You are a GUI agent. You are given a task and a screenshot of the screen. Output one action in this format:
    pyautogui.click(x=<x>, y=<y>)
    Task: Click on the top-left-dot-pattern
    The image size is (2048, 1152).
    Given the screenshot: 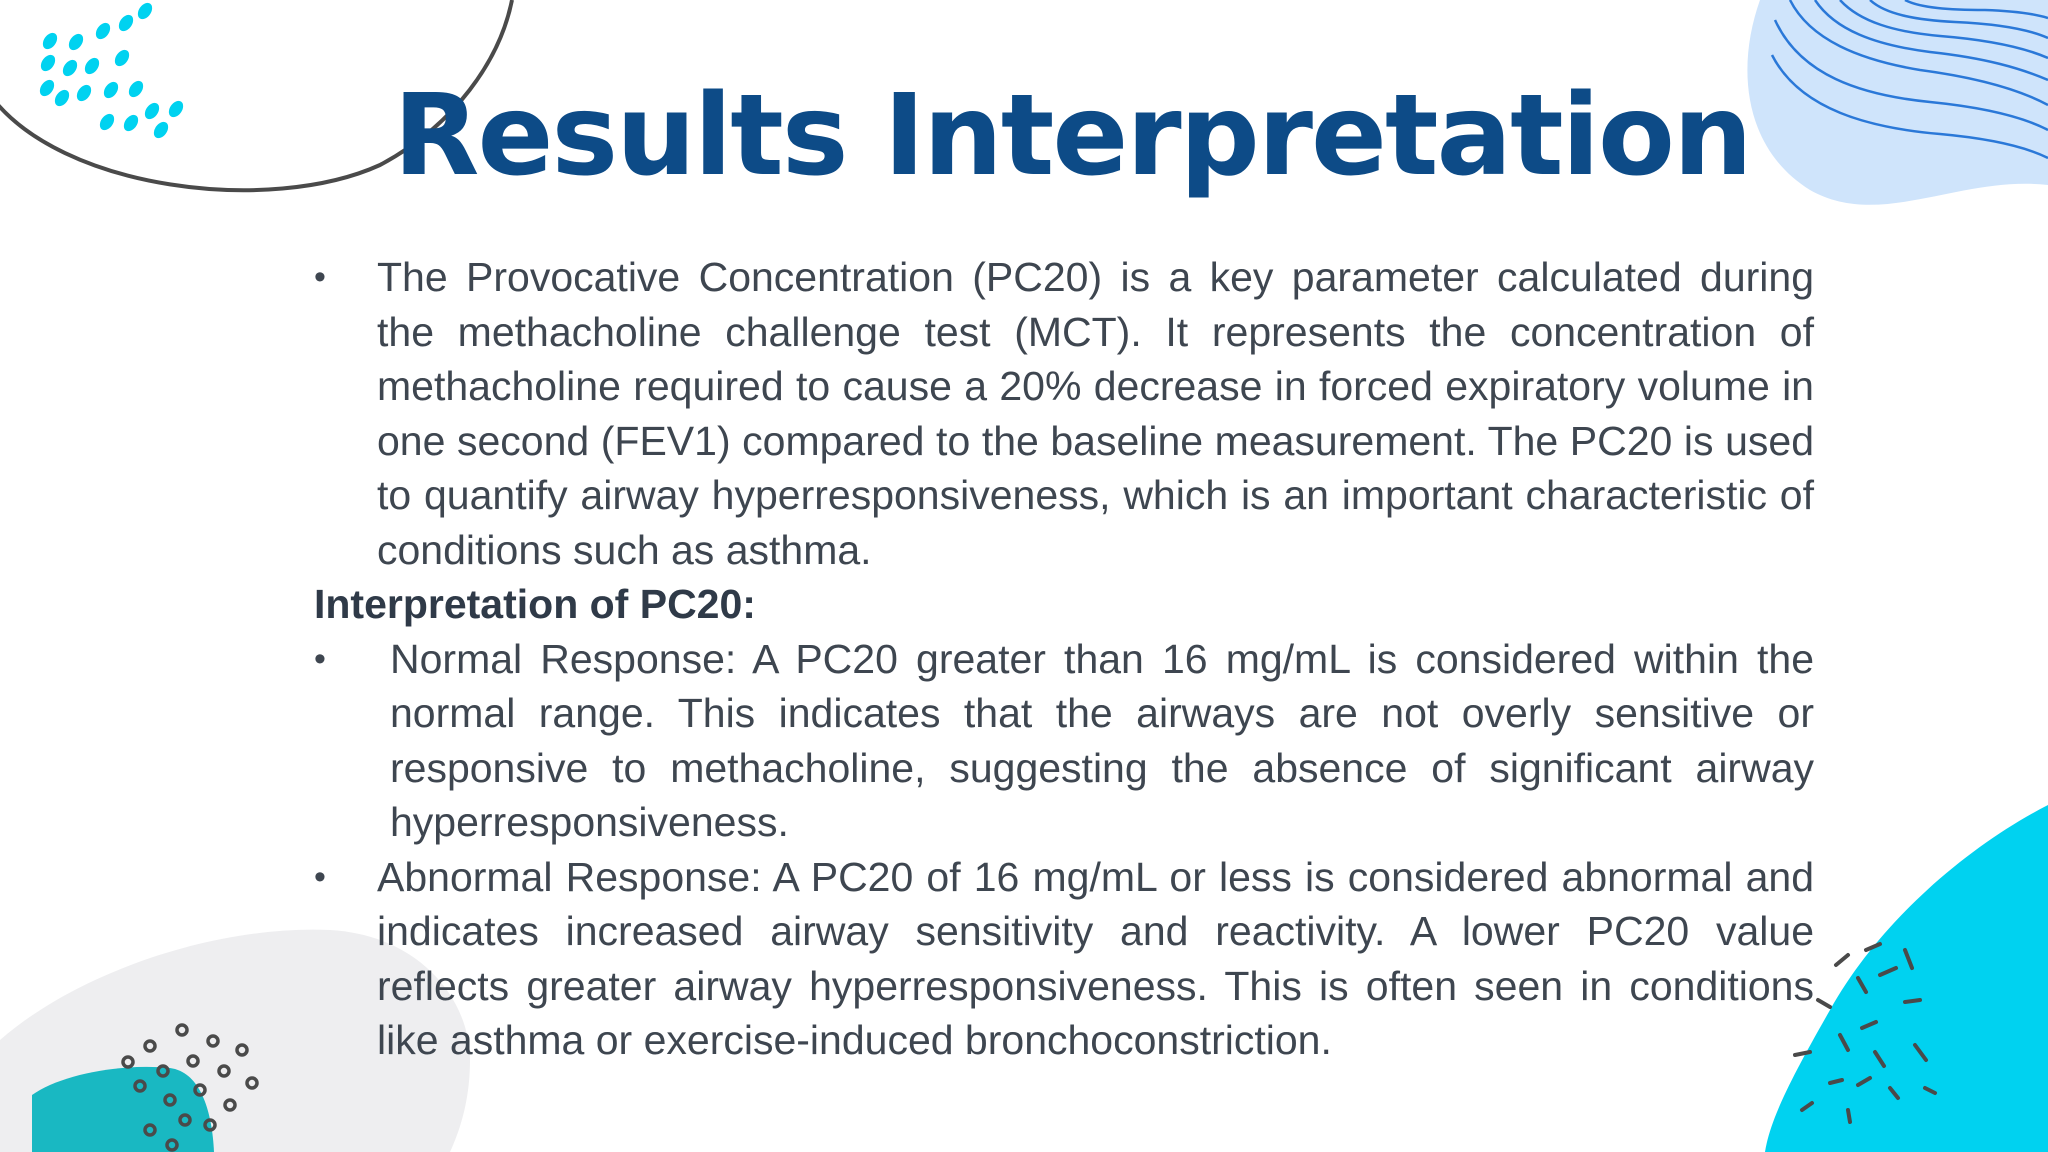 What is the action you would take?
    pyautogui.click(x=111, y=70)
    